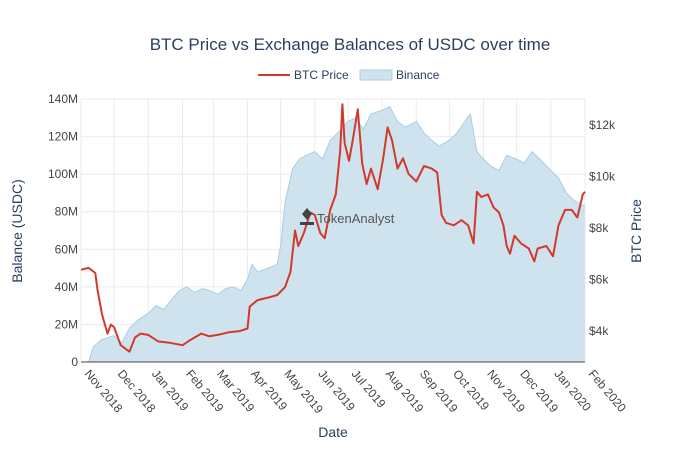 The width and height of the screenshot is (700, 450). I want to click on x-tick-label: Feb 2020, so click(608, 391).